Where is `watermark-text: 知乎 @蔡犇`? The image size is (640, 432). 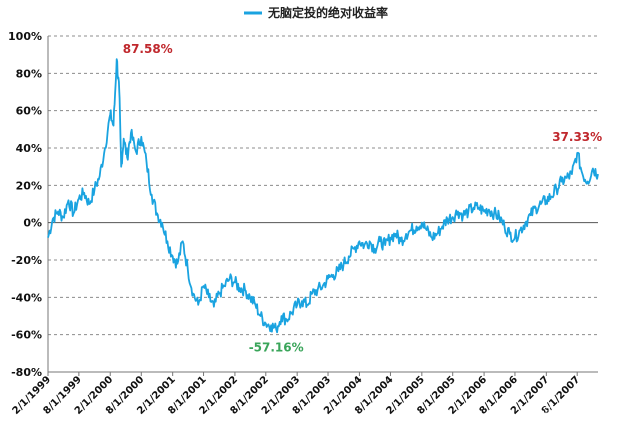 watermark-text: 知乎 @蔡犇 is located at coordinates (565, 413).